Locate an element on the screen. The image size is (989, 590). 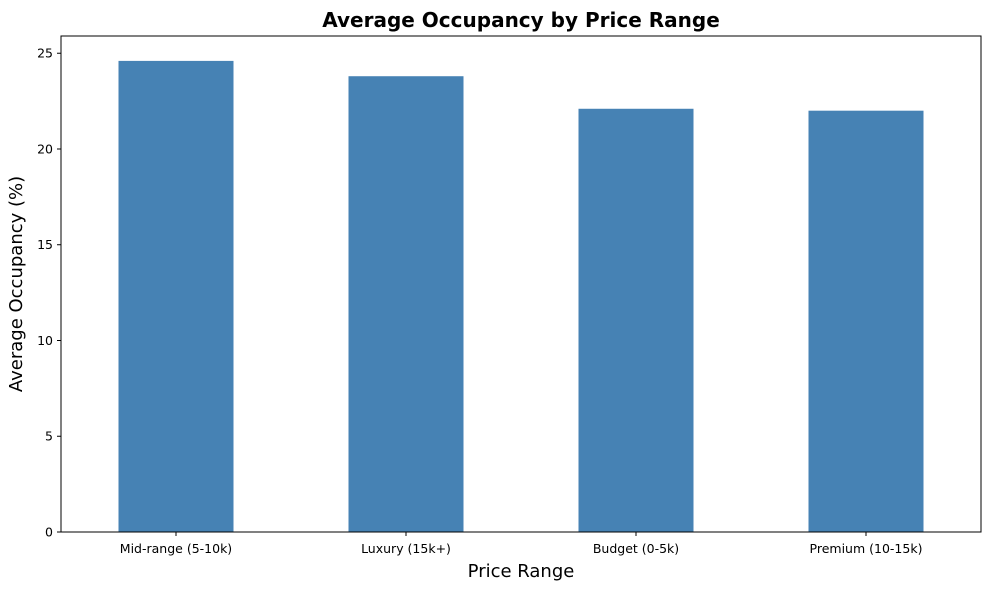
y-tick-label: 15 is located at coordinates (45, 244).